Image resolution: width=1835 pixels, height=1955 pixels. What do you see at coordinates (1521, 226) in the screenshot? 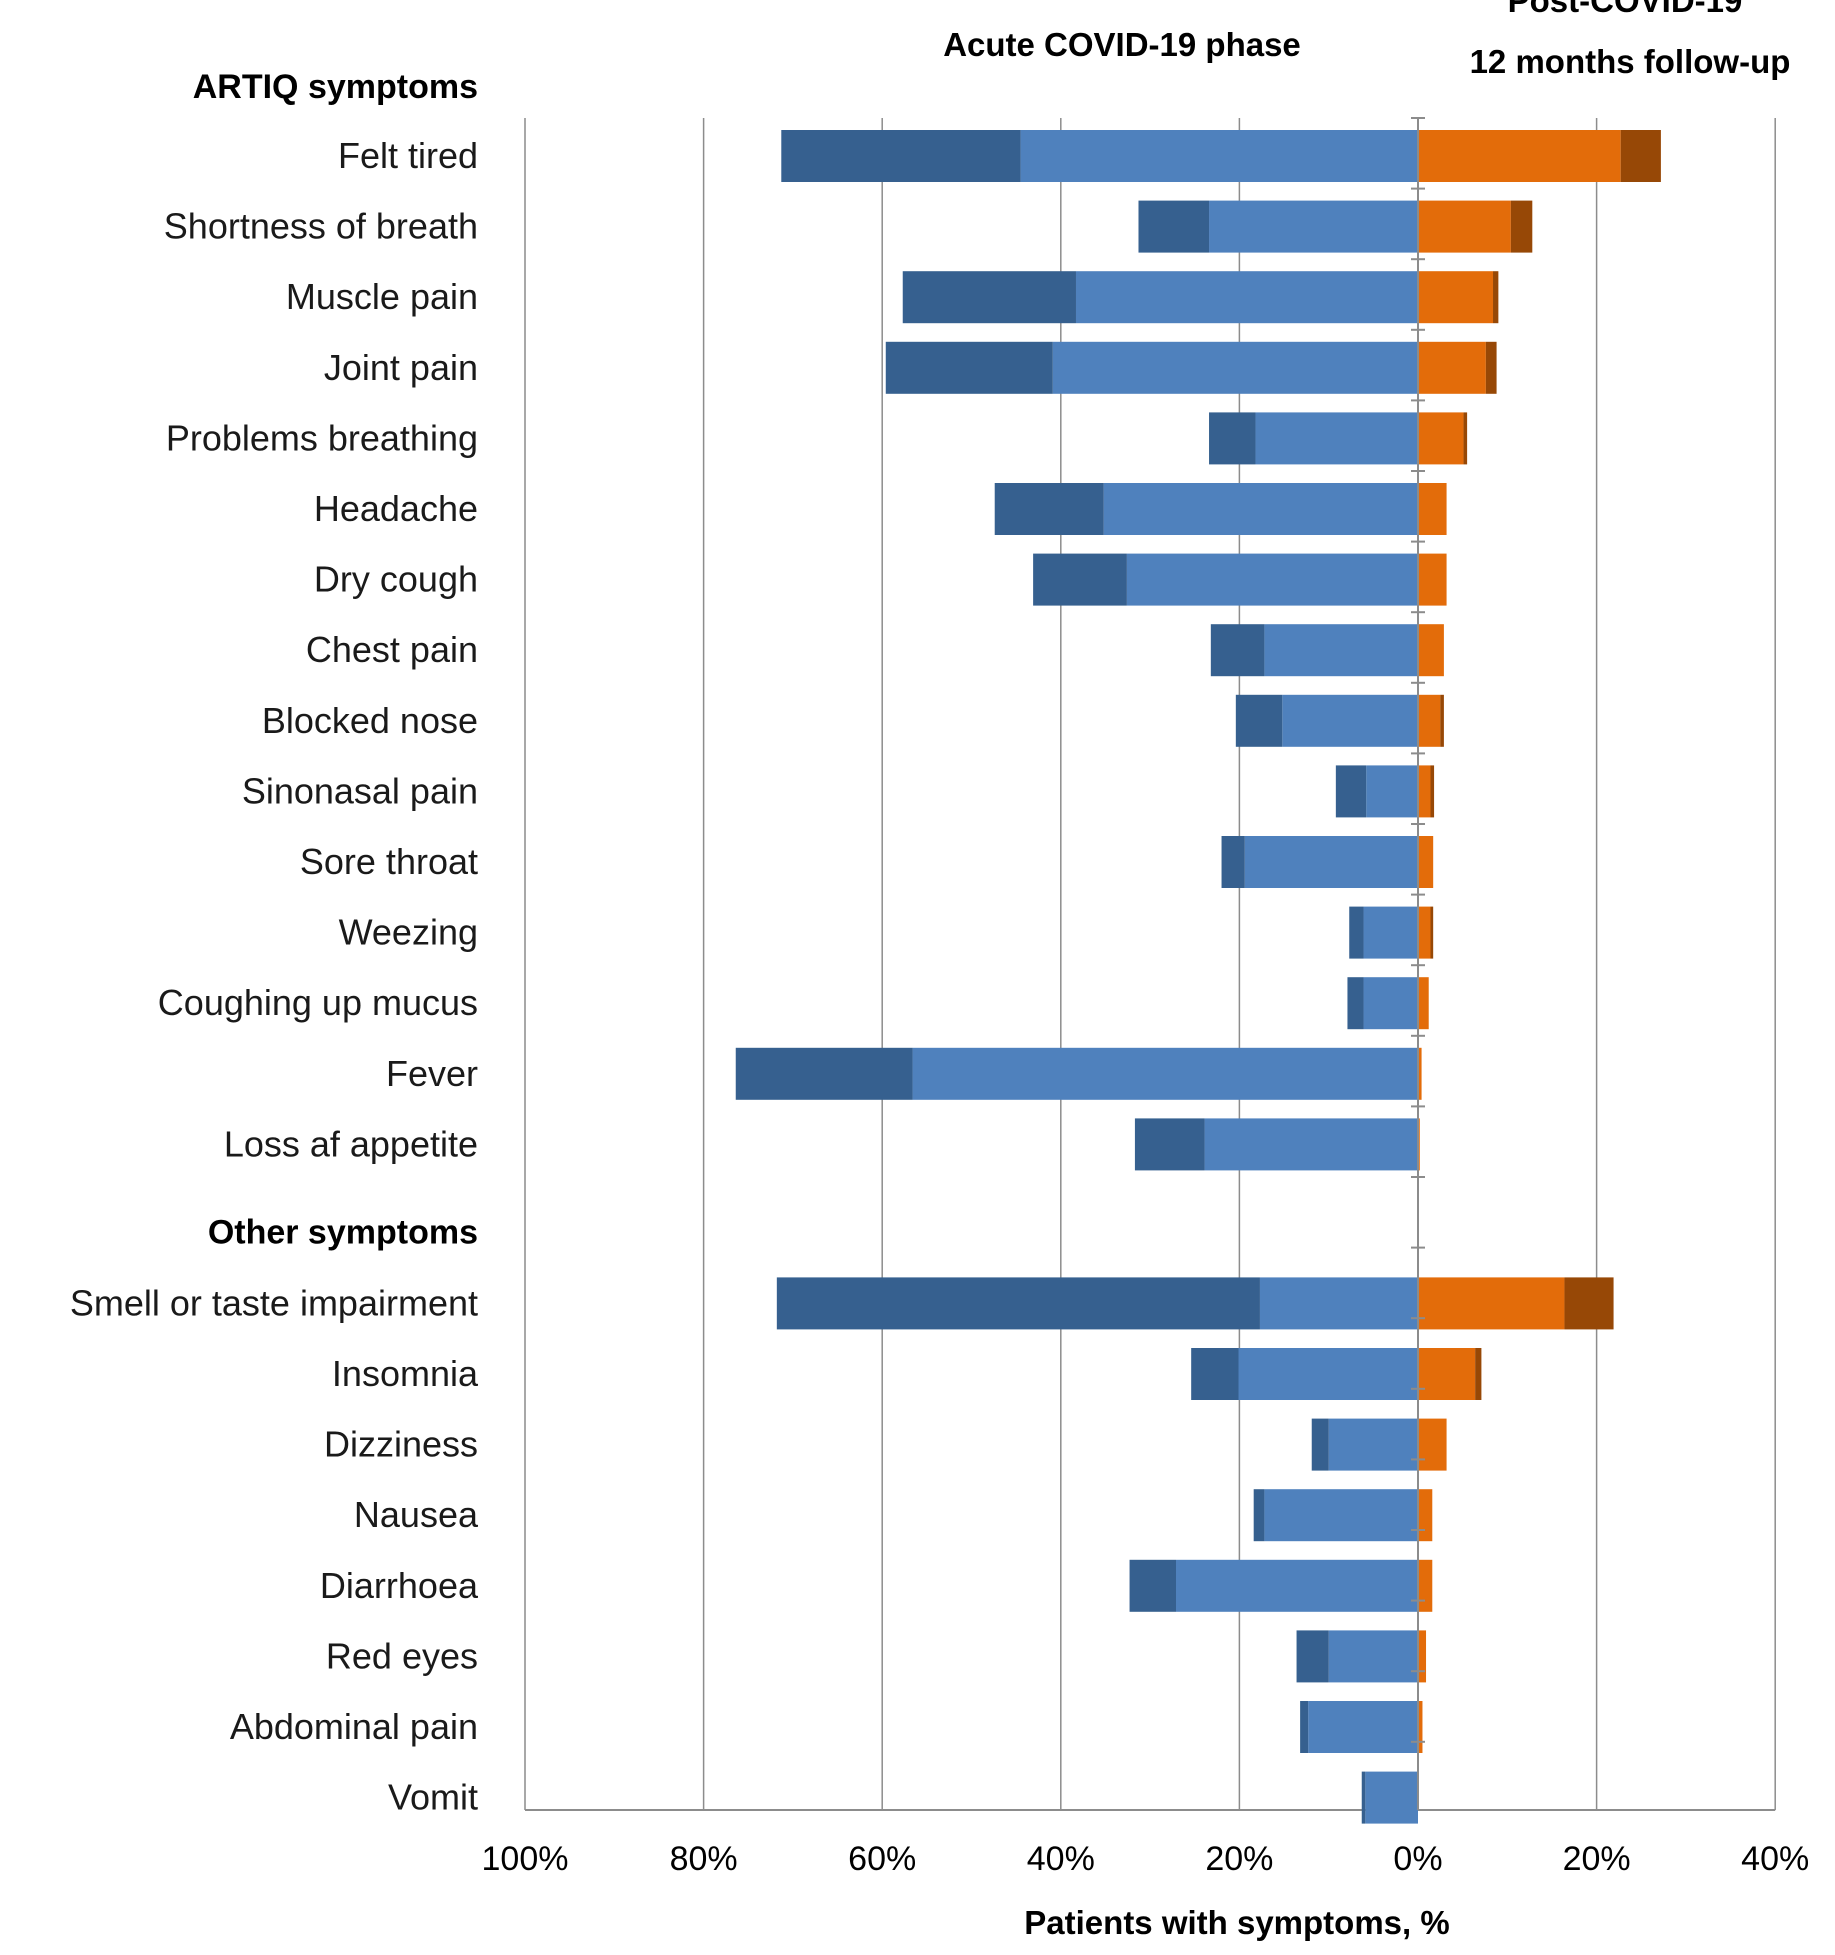
I see `bar-post-dark-shortness-of-breath` at bounding box center [1521, 226].